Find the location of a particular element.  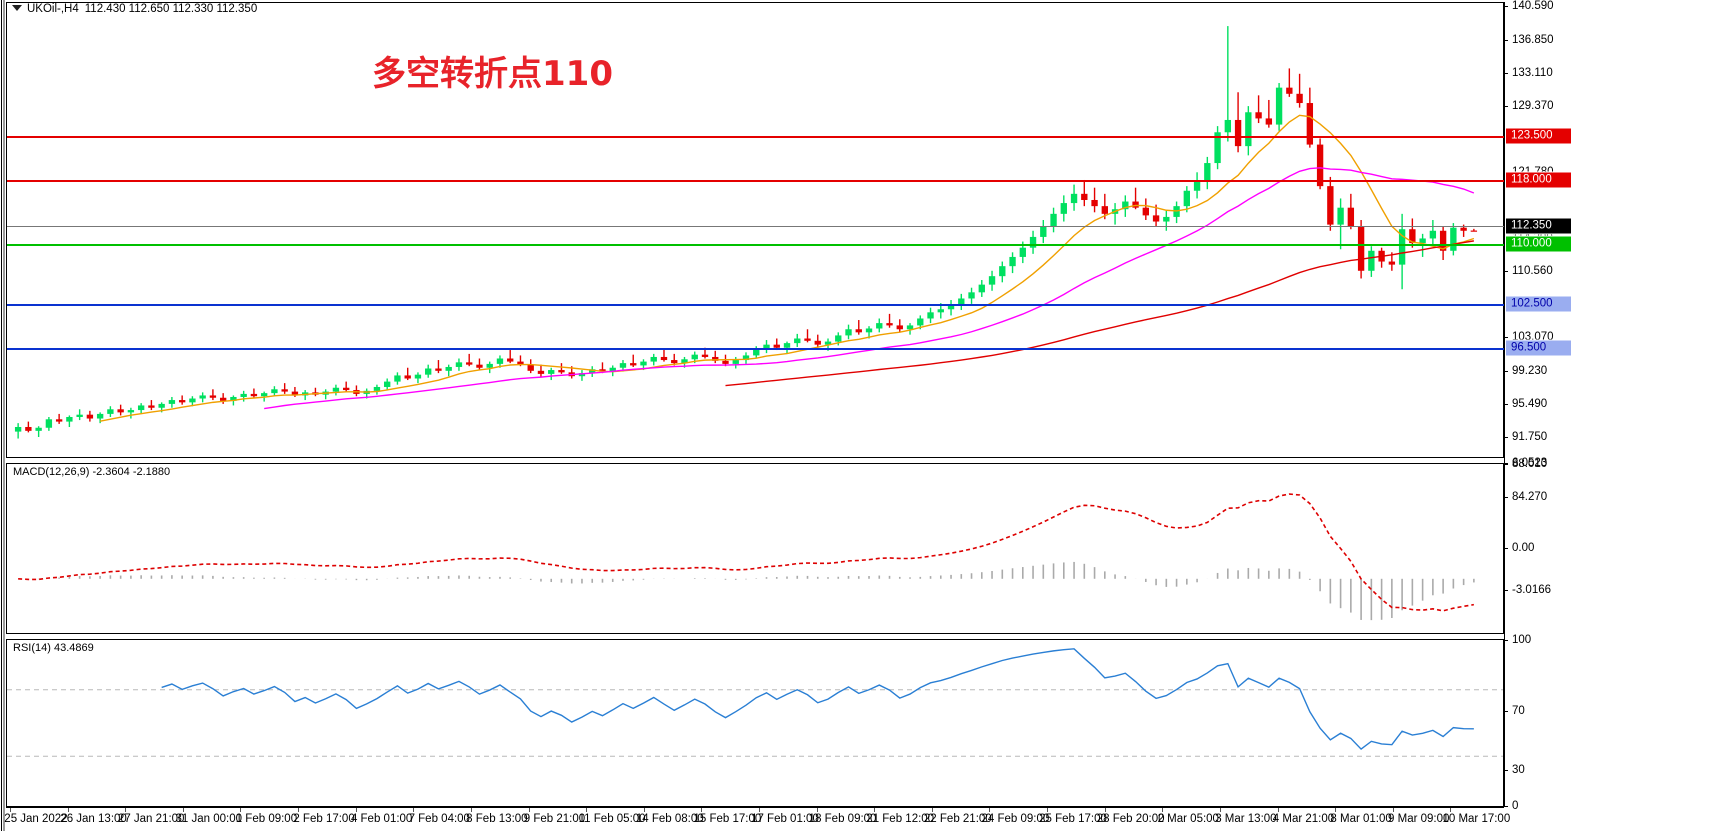

time-axis-label: 25 Jan 2022 is located at coordinates (36, 819).